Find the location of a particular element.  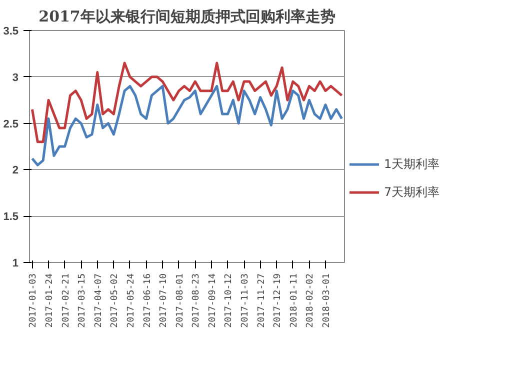

y-tick-label: 2.5 is located at coordinates (11, 124).